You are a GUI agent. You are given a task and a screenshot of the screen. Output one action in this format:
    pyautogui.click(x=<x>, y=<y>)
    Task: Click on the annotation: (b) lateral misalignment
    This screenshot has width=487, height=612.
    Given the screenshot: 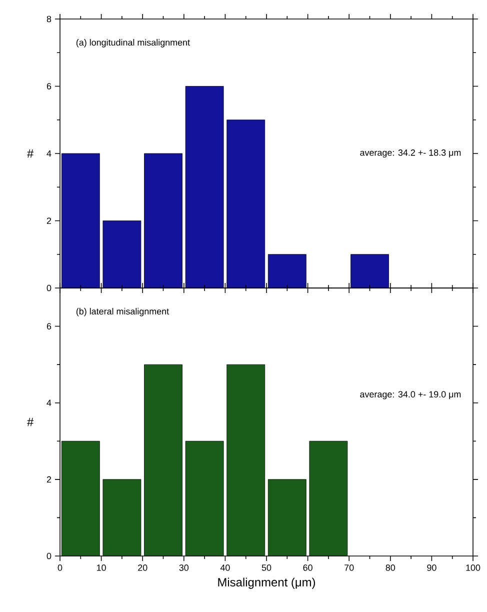 What is the action you would take?
    pyautogui.click(x=122, y=312)
    